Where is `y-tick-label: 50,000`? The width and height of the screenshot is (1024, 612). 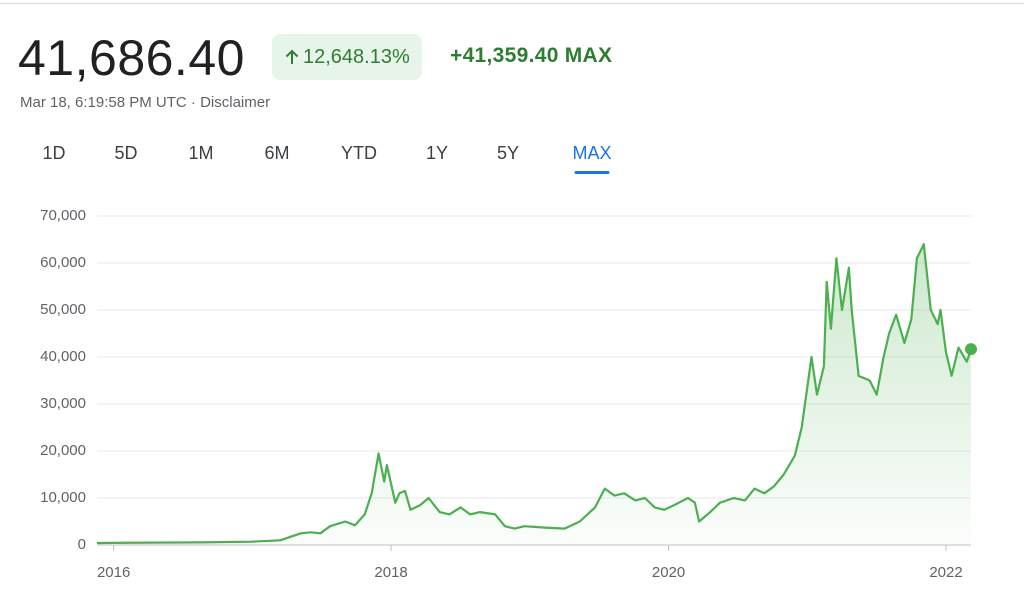 y-tick-label: 50,000 is located at coordinates (63, 309).